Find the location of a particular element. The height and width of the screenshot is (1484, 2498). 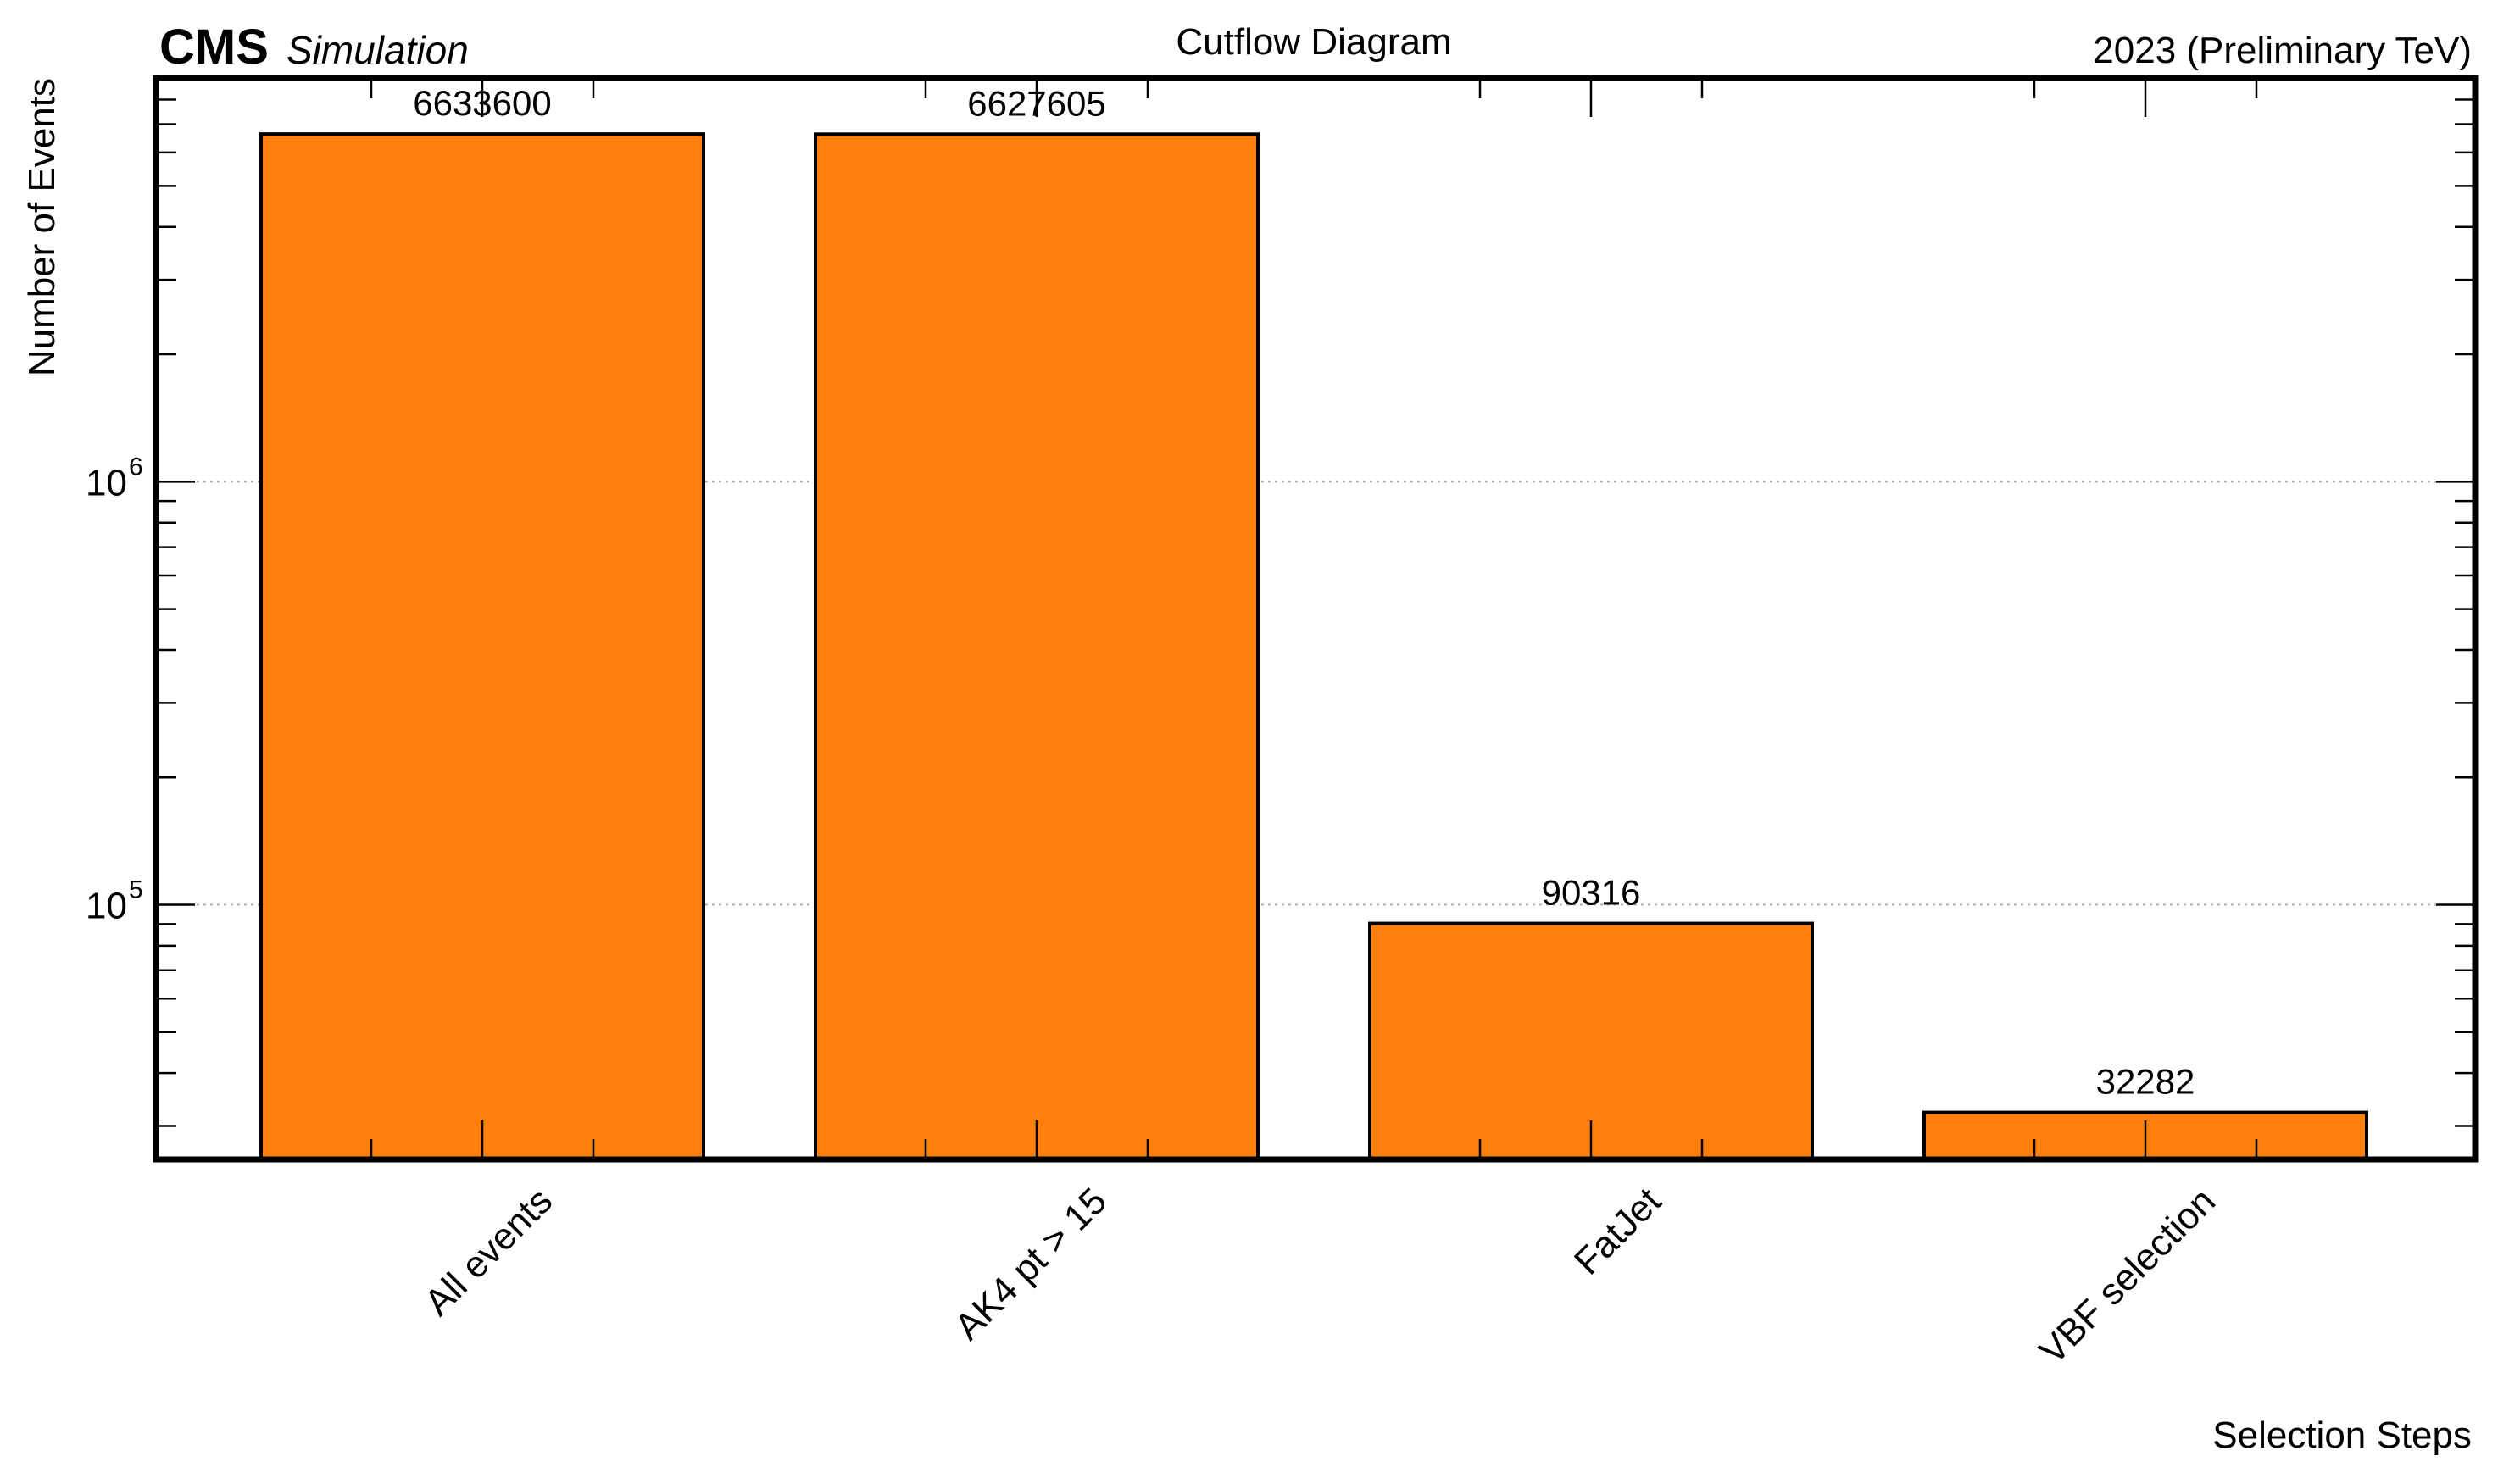

y-tick-exponent: 6 is located at coordinates (136, 467).